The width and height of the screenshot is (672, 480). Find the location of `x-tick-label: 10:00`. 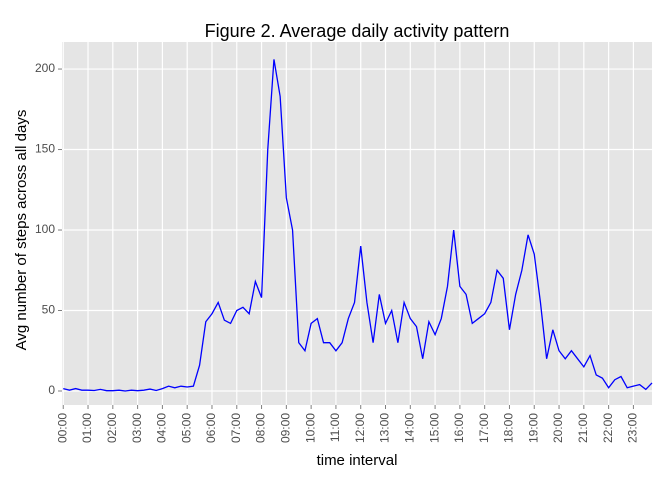

x-tick-label: 10:00 is located at coordinates (310, 428).